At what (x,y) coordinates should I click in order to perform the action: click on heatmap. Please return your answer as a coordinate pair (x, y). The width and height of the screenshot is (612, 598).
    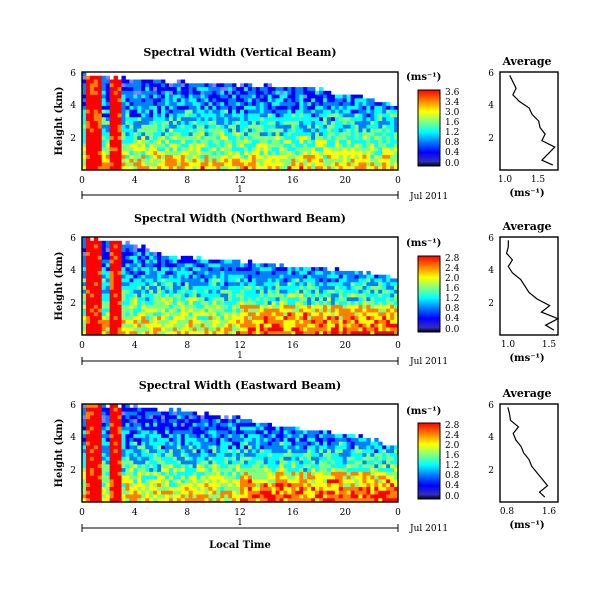
    Looking at the image, I should click on (240, 286).